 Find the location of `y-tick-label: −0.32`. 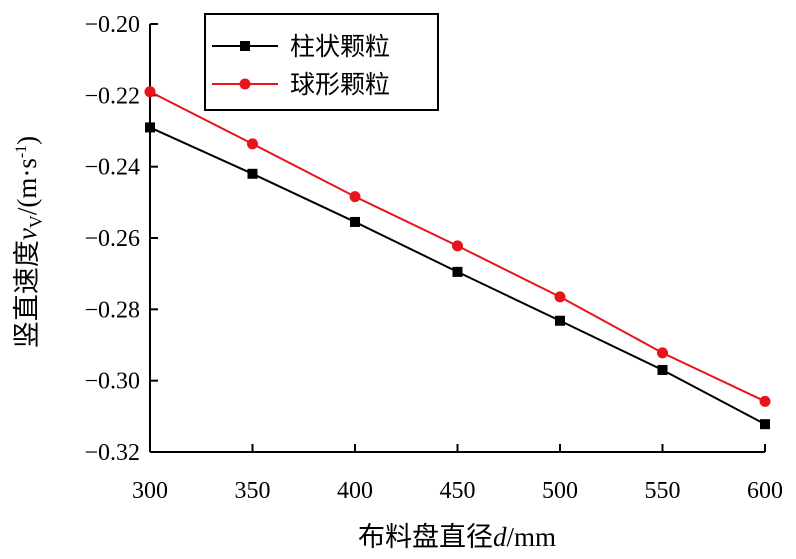

y-tick-label: −0.32 is located at coordinates (112, 453).